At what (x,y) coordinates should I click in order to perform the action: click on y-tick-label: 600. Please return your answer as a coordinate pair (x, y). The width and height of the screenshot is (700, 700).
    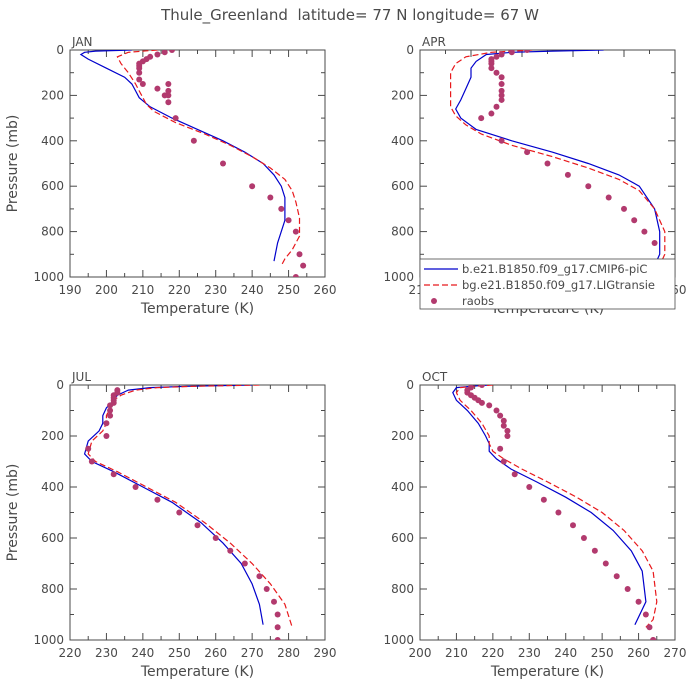
    Looking at the image, I should click on (52, 186).